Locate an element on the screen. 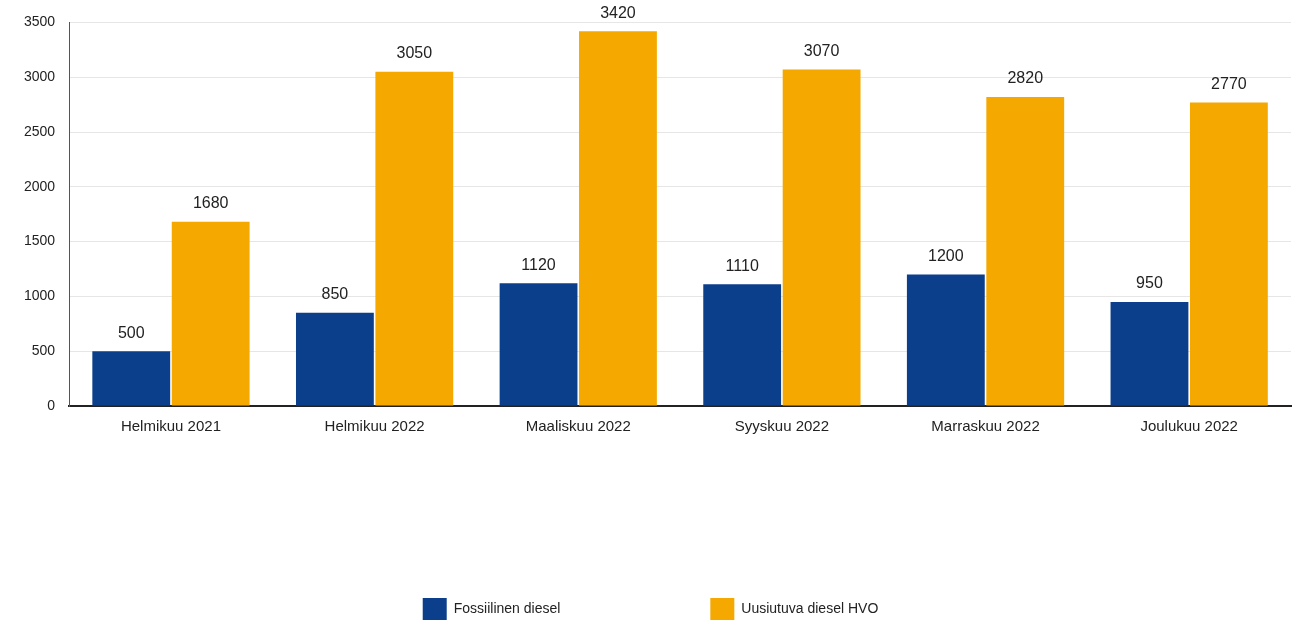  data-label: 3420 is located at coordinates (618, 12).